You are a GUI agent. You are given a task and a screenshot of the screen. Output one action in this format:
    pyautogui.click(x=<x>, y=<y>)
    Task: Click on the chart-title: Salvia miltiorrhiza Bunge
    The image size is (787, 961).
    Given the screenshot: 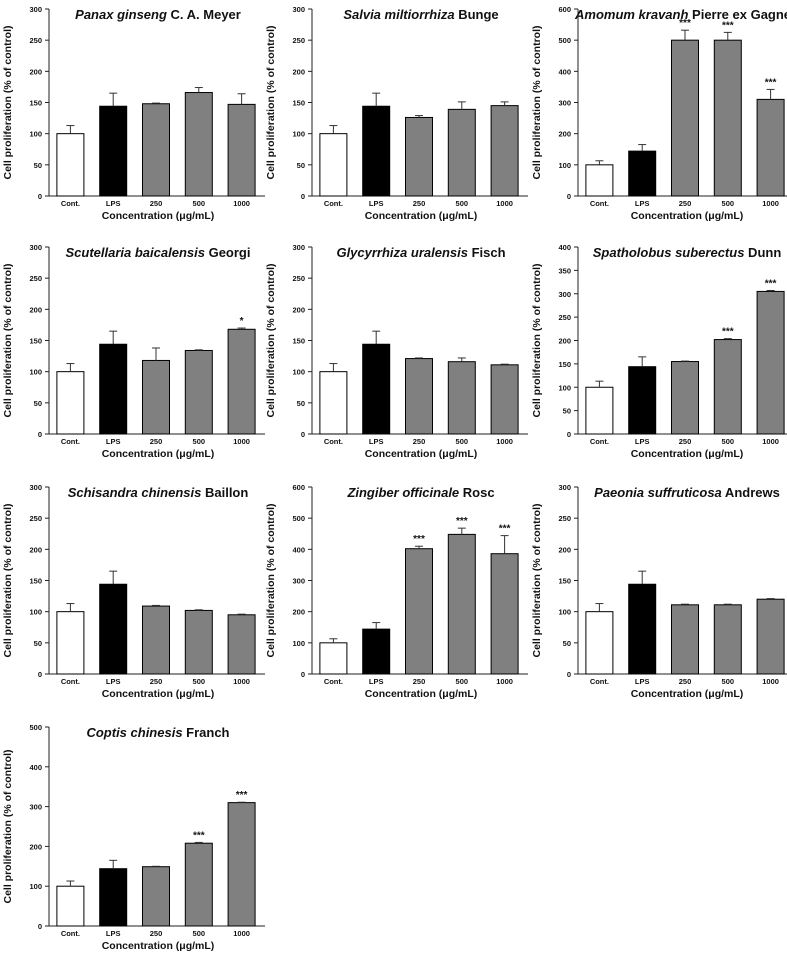 What is the action you would take?
    pyautogui.click(x=420, y=14)
    